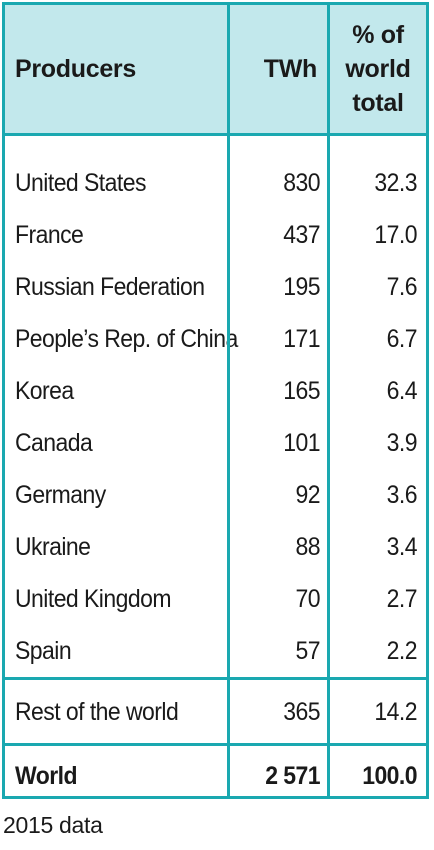  Describe the element at coordinates (301, 286) in the screenshot. I see `cell-twh: 195` at that location.